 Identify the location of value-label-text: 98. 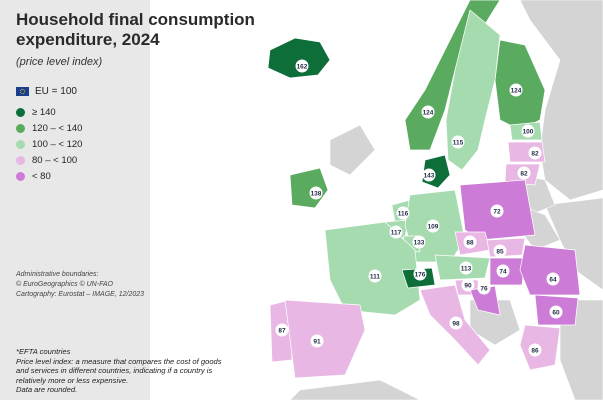
(456, 323).